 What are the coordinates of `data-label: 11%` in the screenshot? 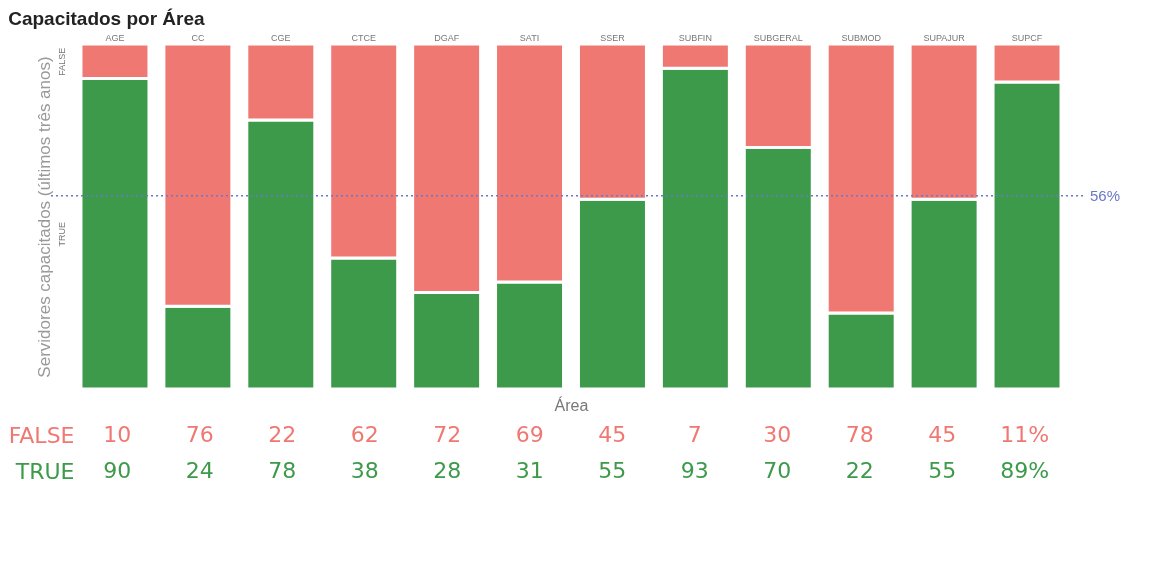 It's located at (1025, 434).